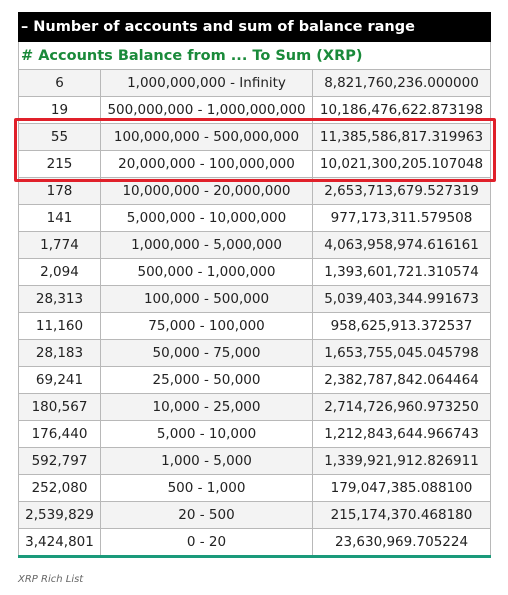 The width and height of the screenshot is (508, 595). I want to click on range-cell: 10,000,000 - 20,000,000, so click(206, 191).